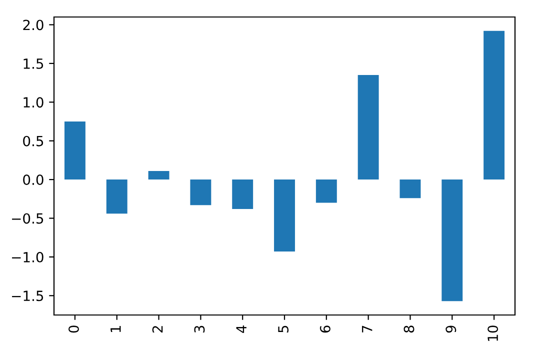  I want to click on y-tick-label: 0.0, so click(33, 180).